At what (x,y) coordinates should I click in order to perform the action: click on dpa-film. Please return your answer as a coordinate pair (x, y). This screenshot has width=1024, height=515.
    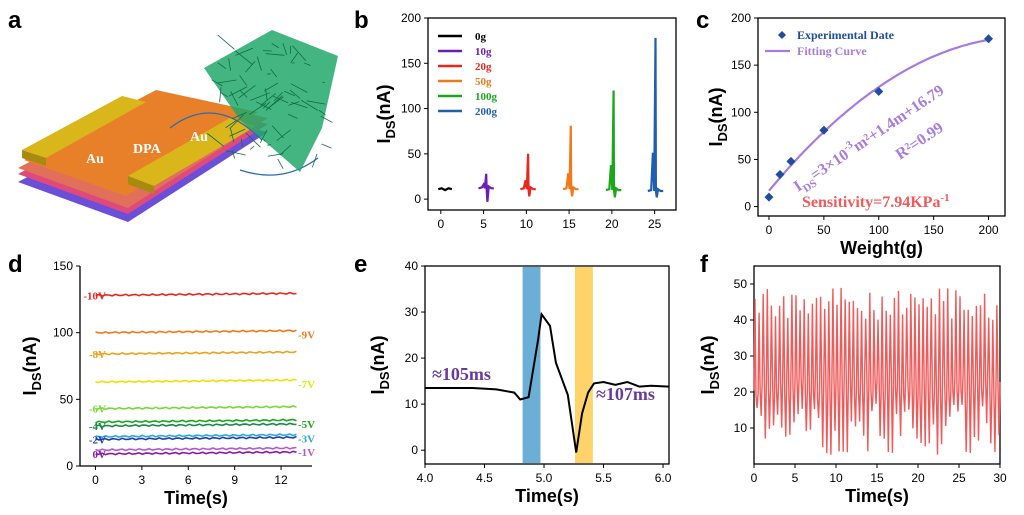
    Looking at the image, I should click on (141, 143).